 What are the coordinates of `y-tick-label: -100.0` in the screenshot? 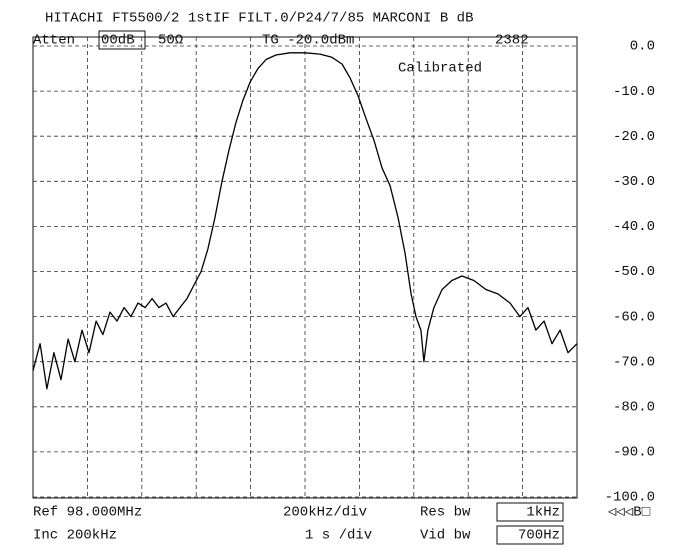 It's located at (630, 498).